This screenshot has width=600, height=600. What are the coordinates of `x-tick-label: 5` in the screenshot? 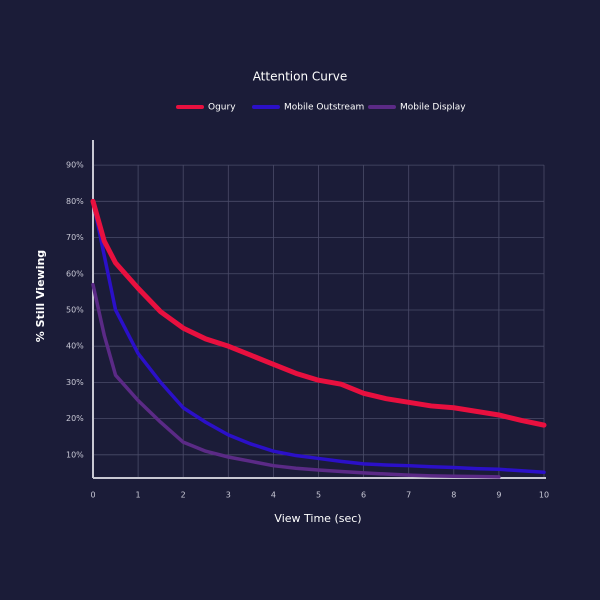 It's located at (318, 495).